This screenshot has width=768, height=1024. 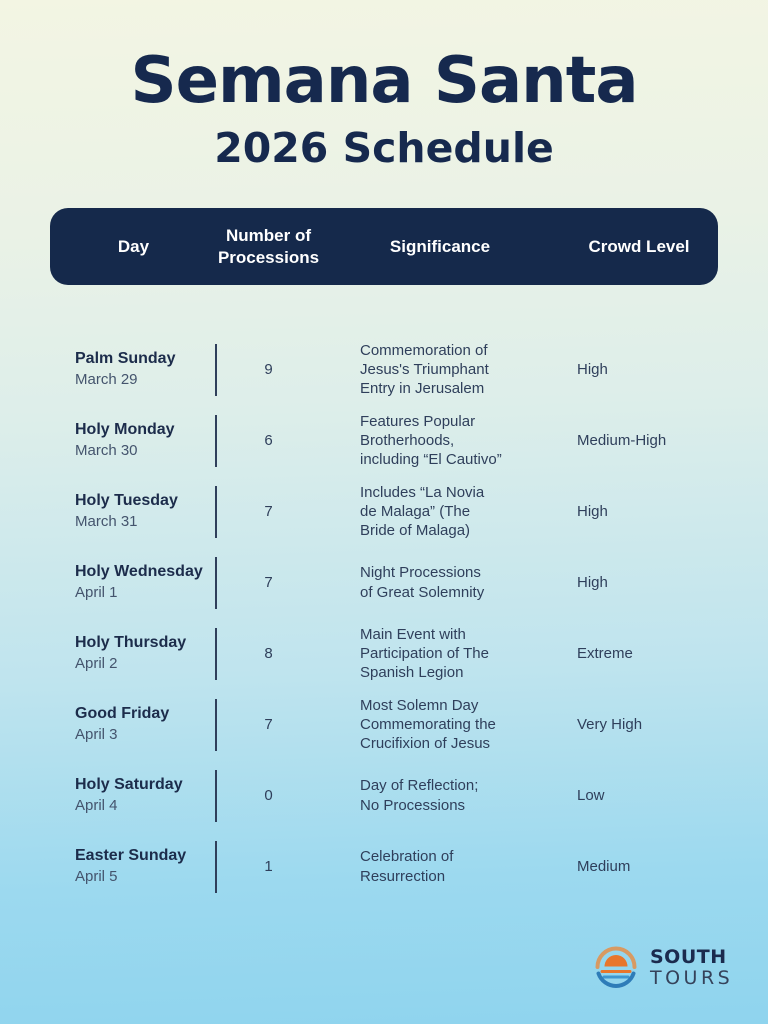 I want to click on column-header-significance: Significance, so click(x=440, y=246).